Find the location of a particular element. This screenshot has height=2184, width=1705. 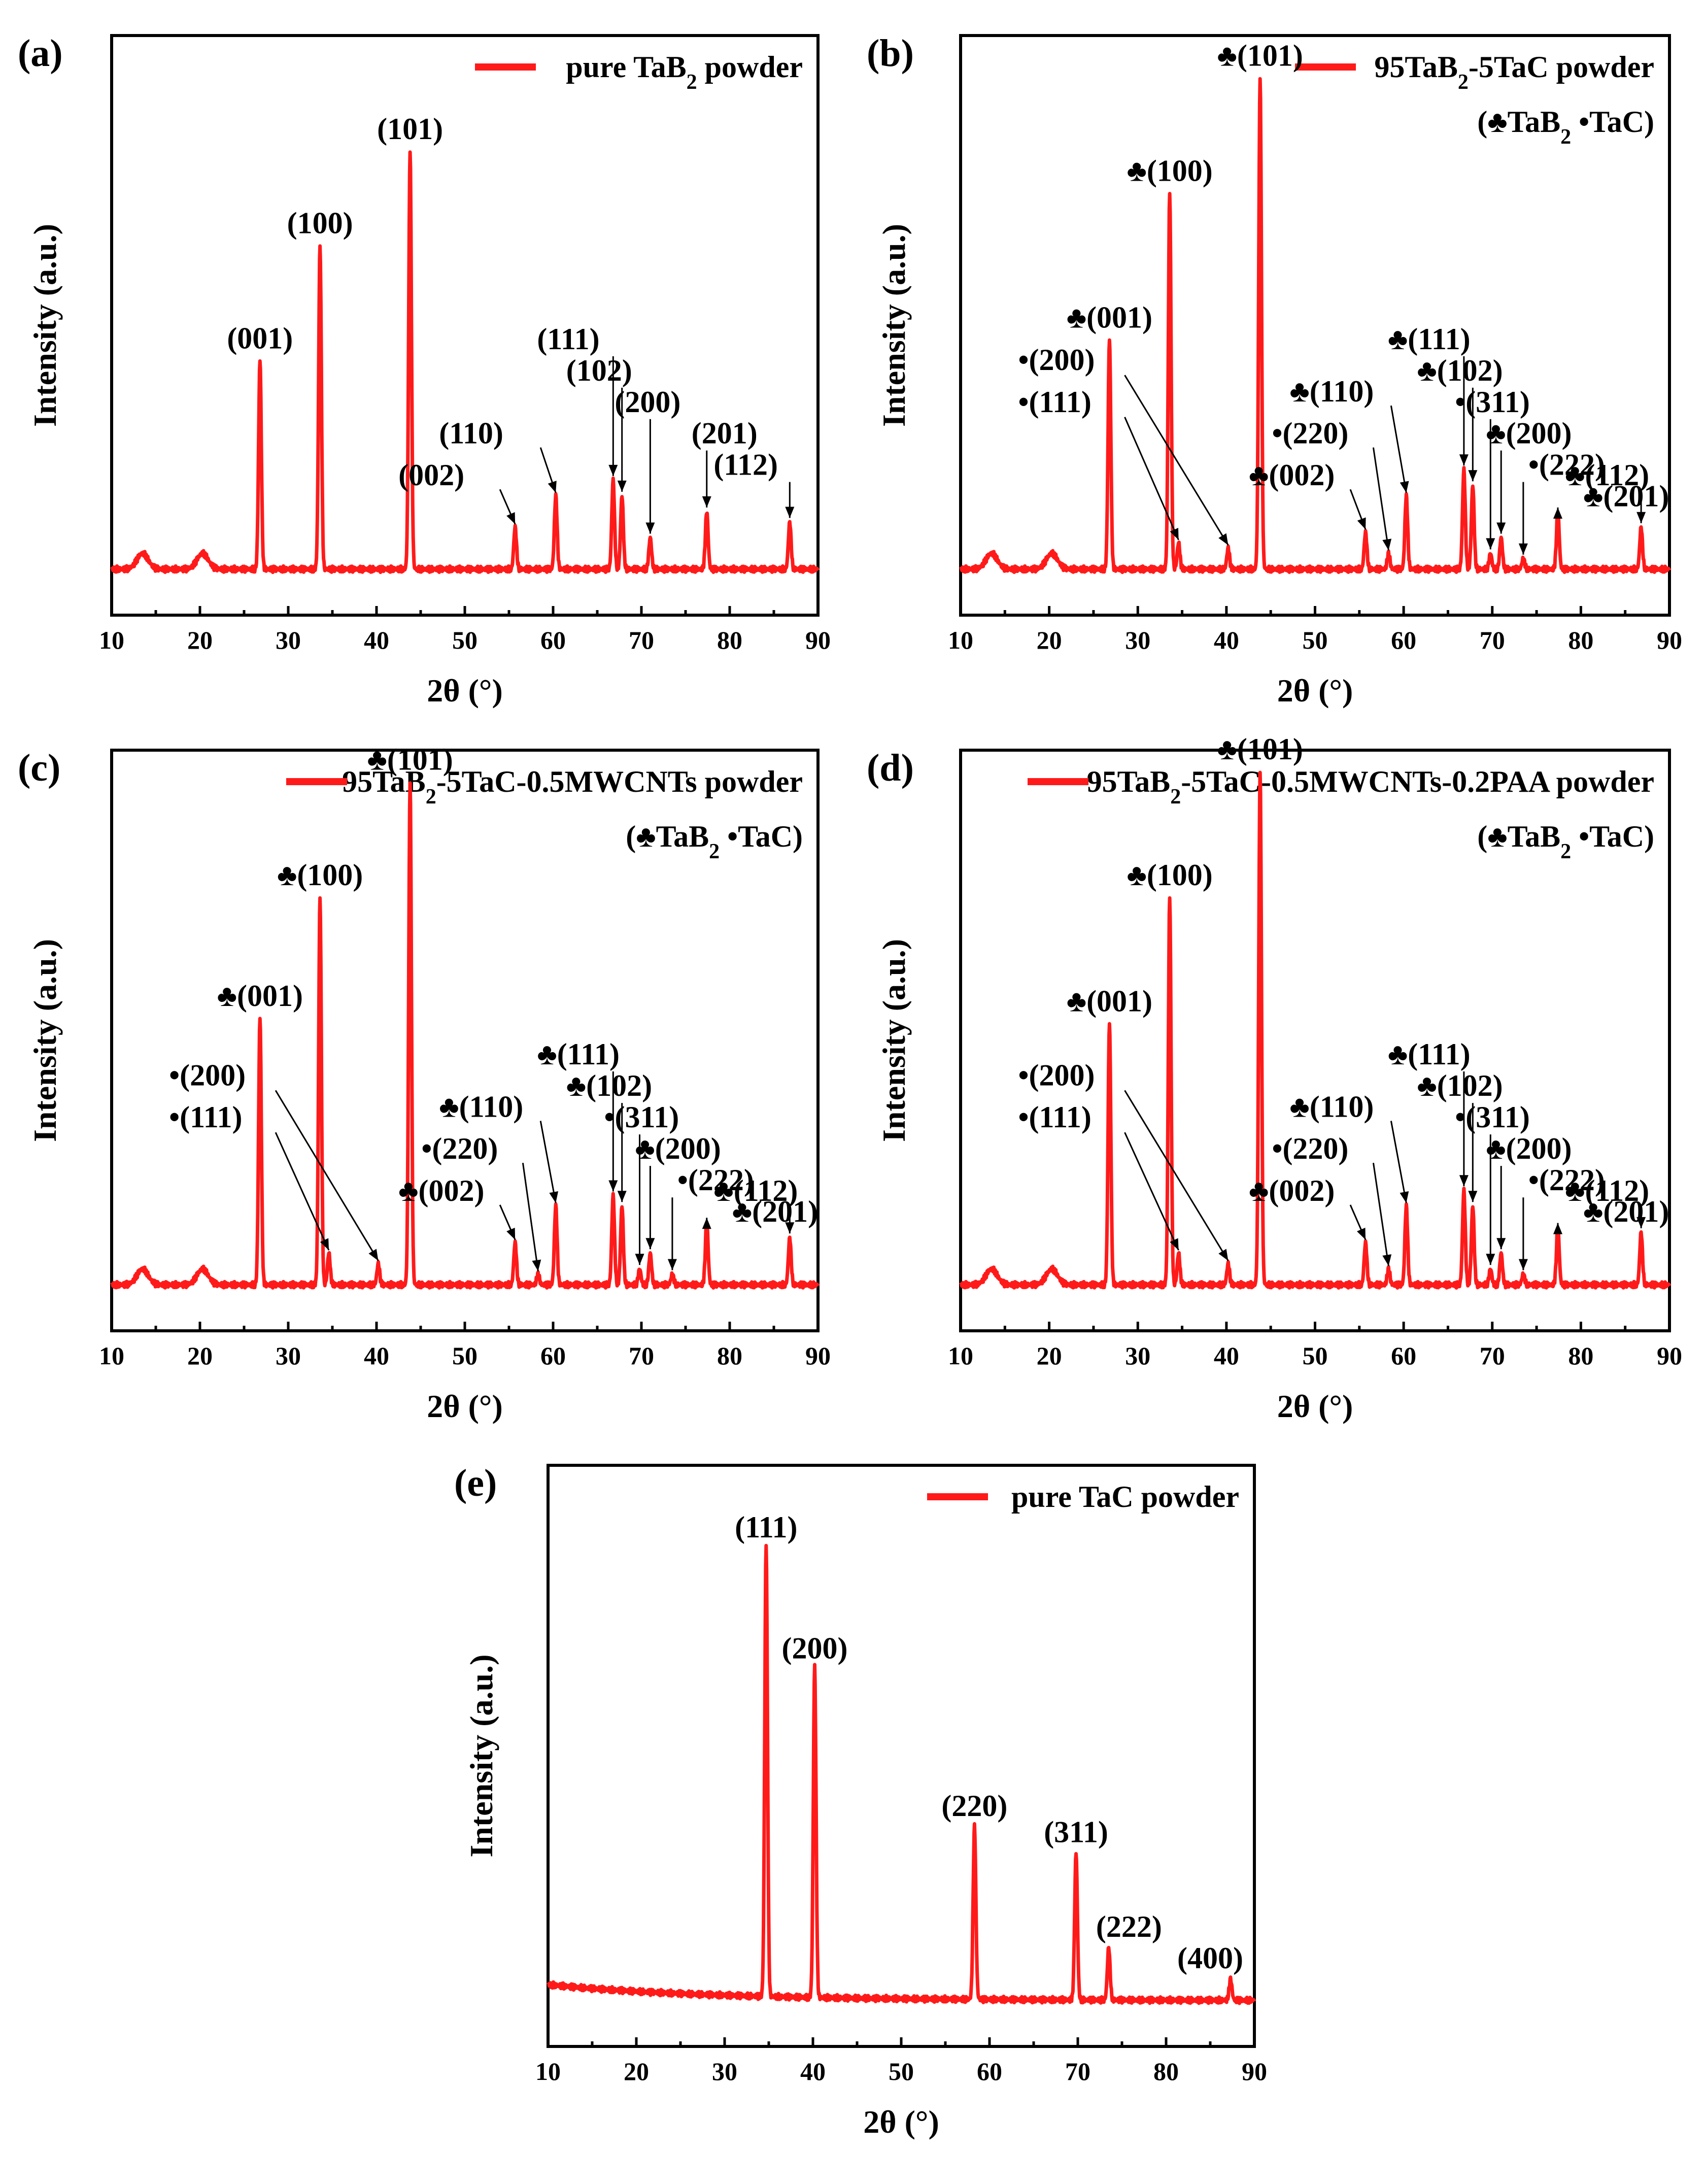

peak-label: (001) is located at coordinates (260, 338).